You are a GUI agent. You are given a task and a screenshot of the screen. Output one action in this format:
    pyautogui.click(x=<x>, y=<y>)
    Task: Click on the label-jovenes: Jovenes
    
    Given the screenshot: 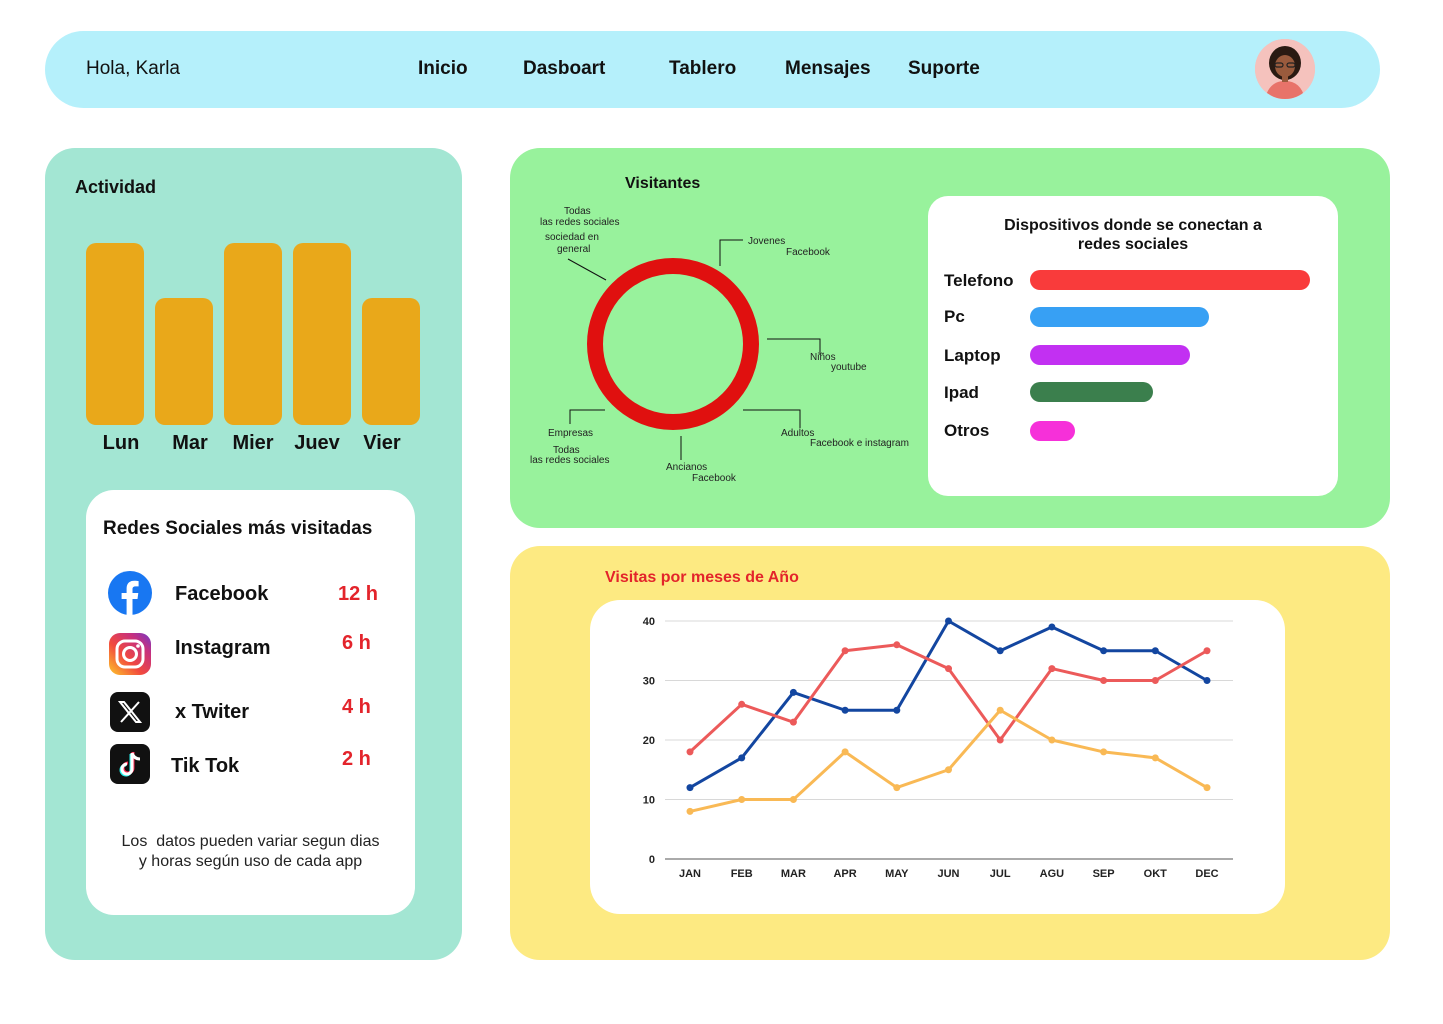 What is the action you would take?
    pyautogui.click(x=767, y=241)
    